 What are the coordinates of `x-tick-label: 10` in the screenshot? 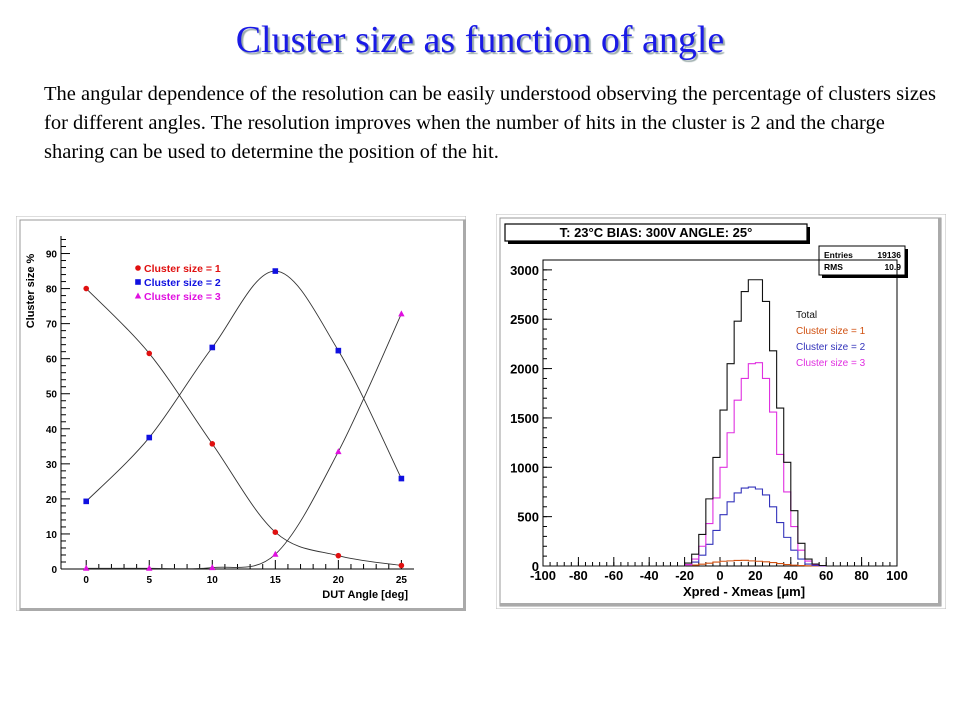 It's located at (213, 580).